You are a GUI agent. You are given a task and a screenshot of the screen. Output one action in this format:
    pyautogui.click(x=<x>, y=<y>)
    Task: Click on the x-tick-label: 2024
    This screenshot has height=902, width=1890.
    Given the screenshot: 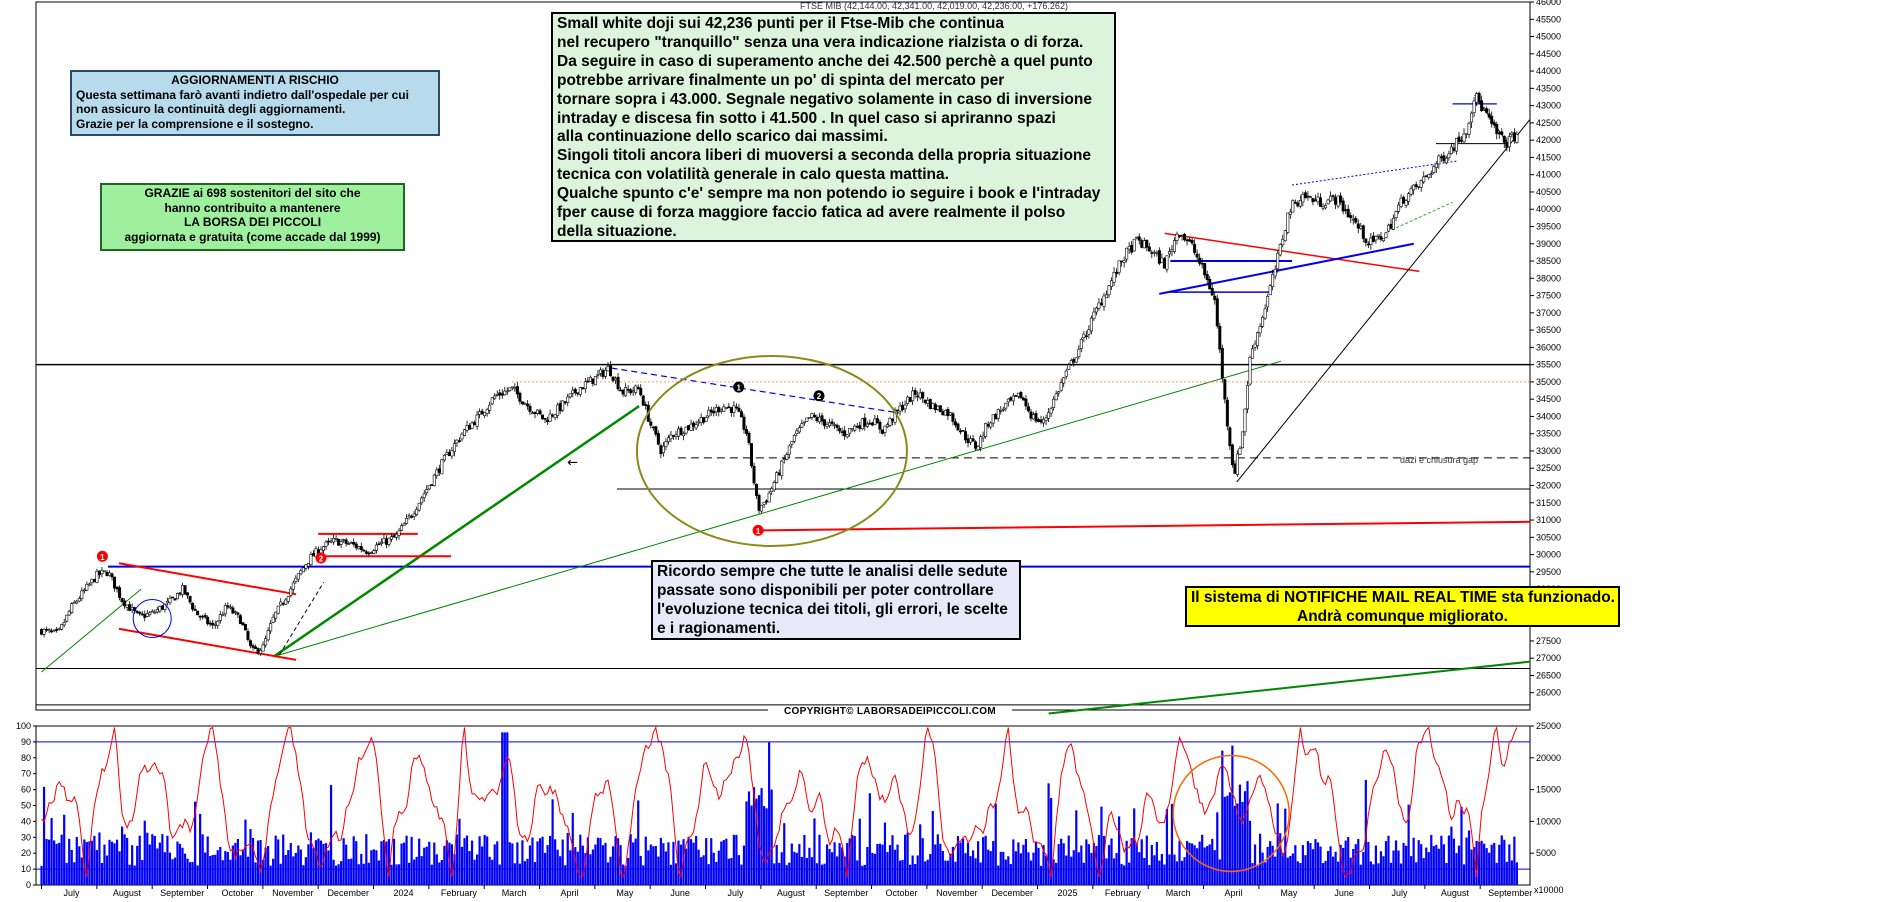 What is the action you would take?
    pyautogui.click(x=404, y=893)
    